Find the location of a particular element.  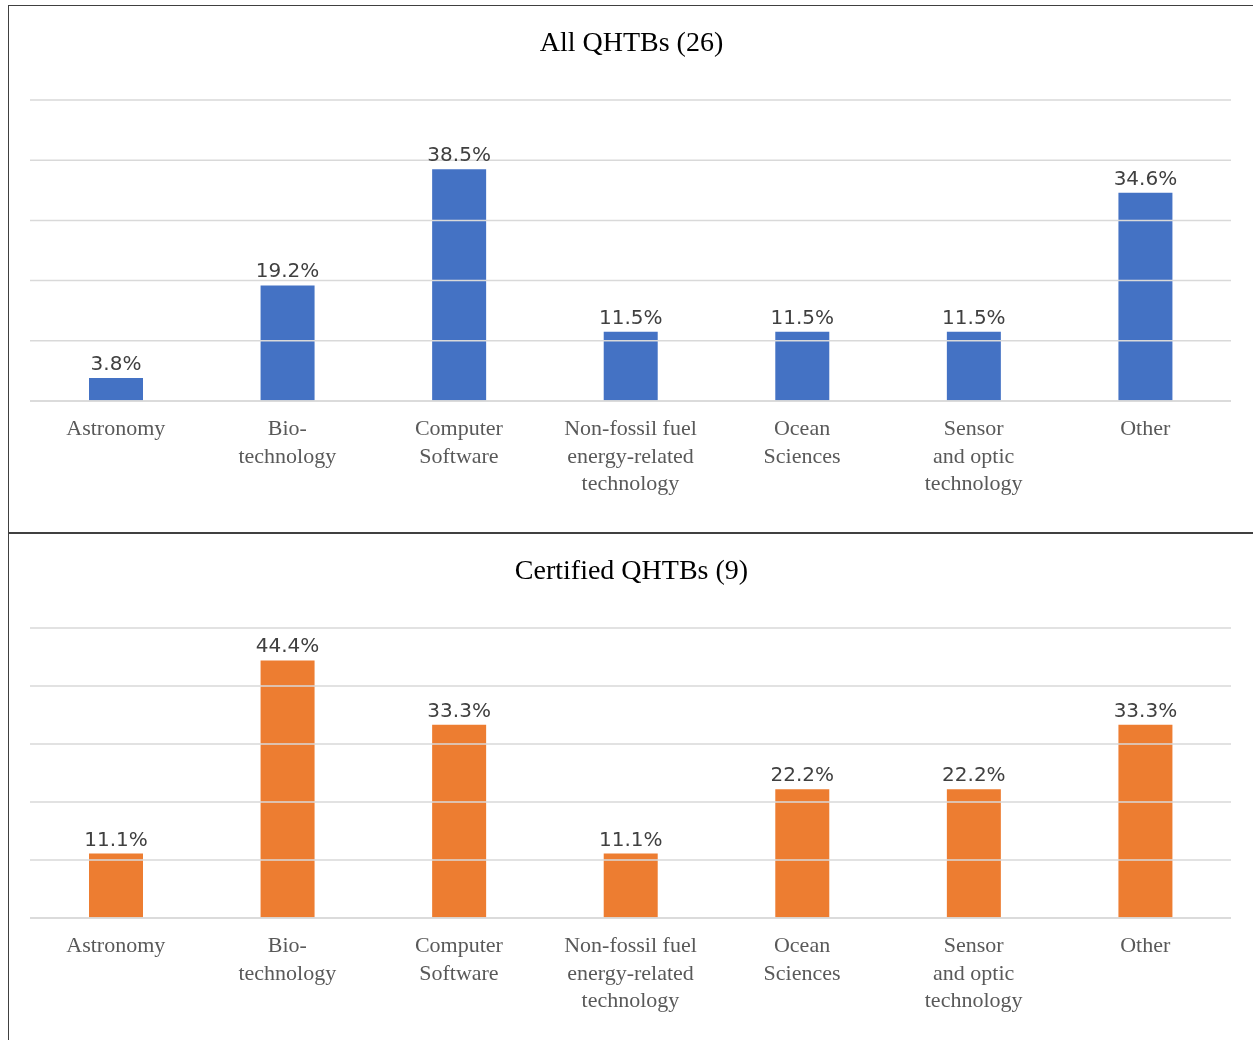

data-label: 44.4% is located at coordinates (287, 645).